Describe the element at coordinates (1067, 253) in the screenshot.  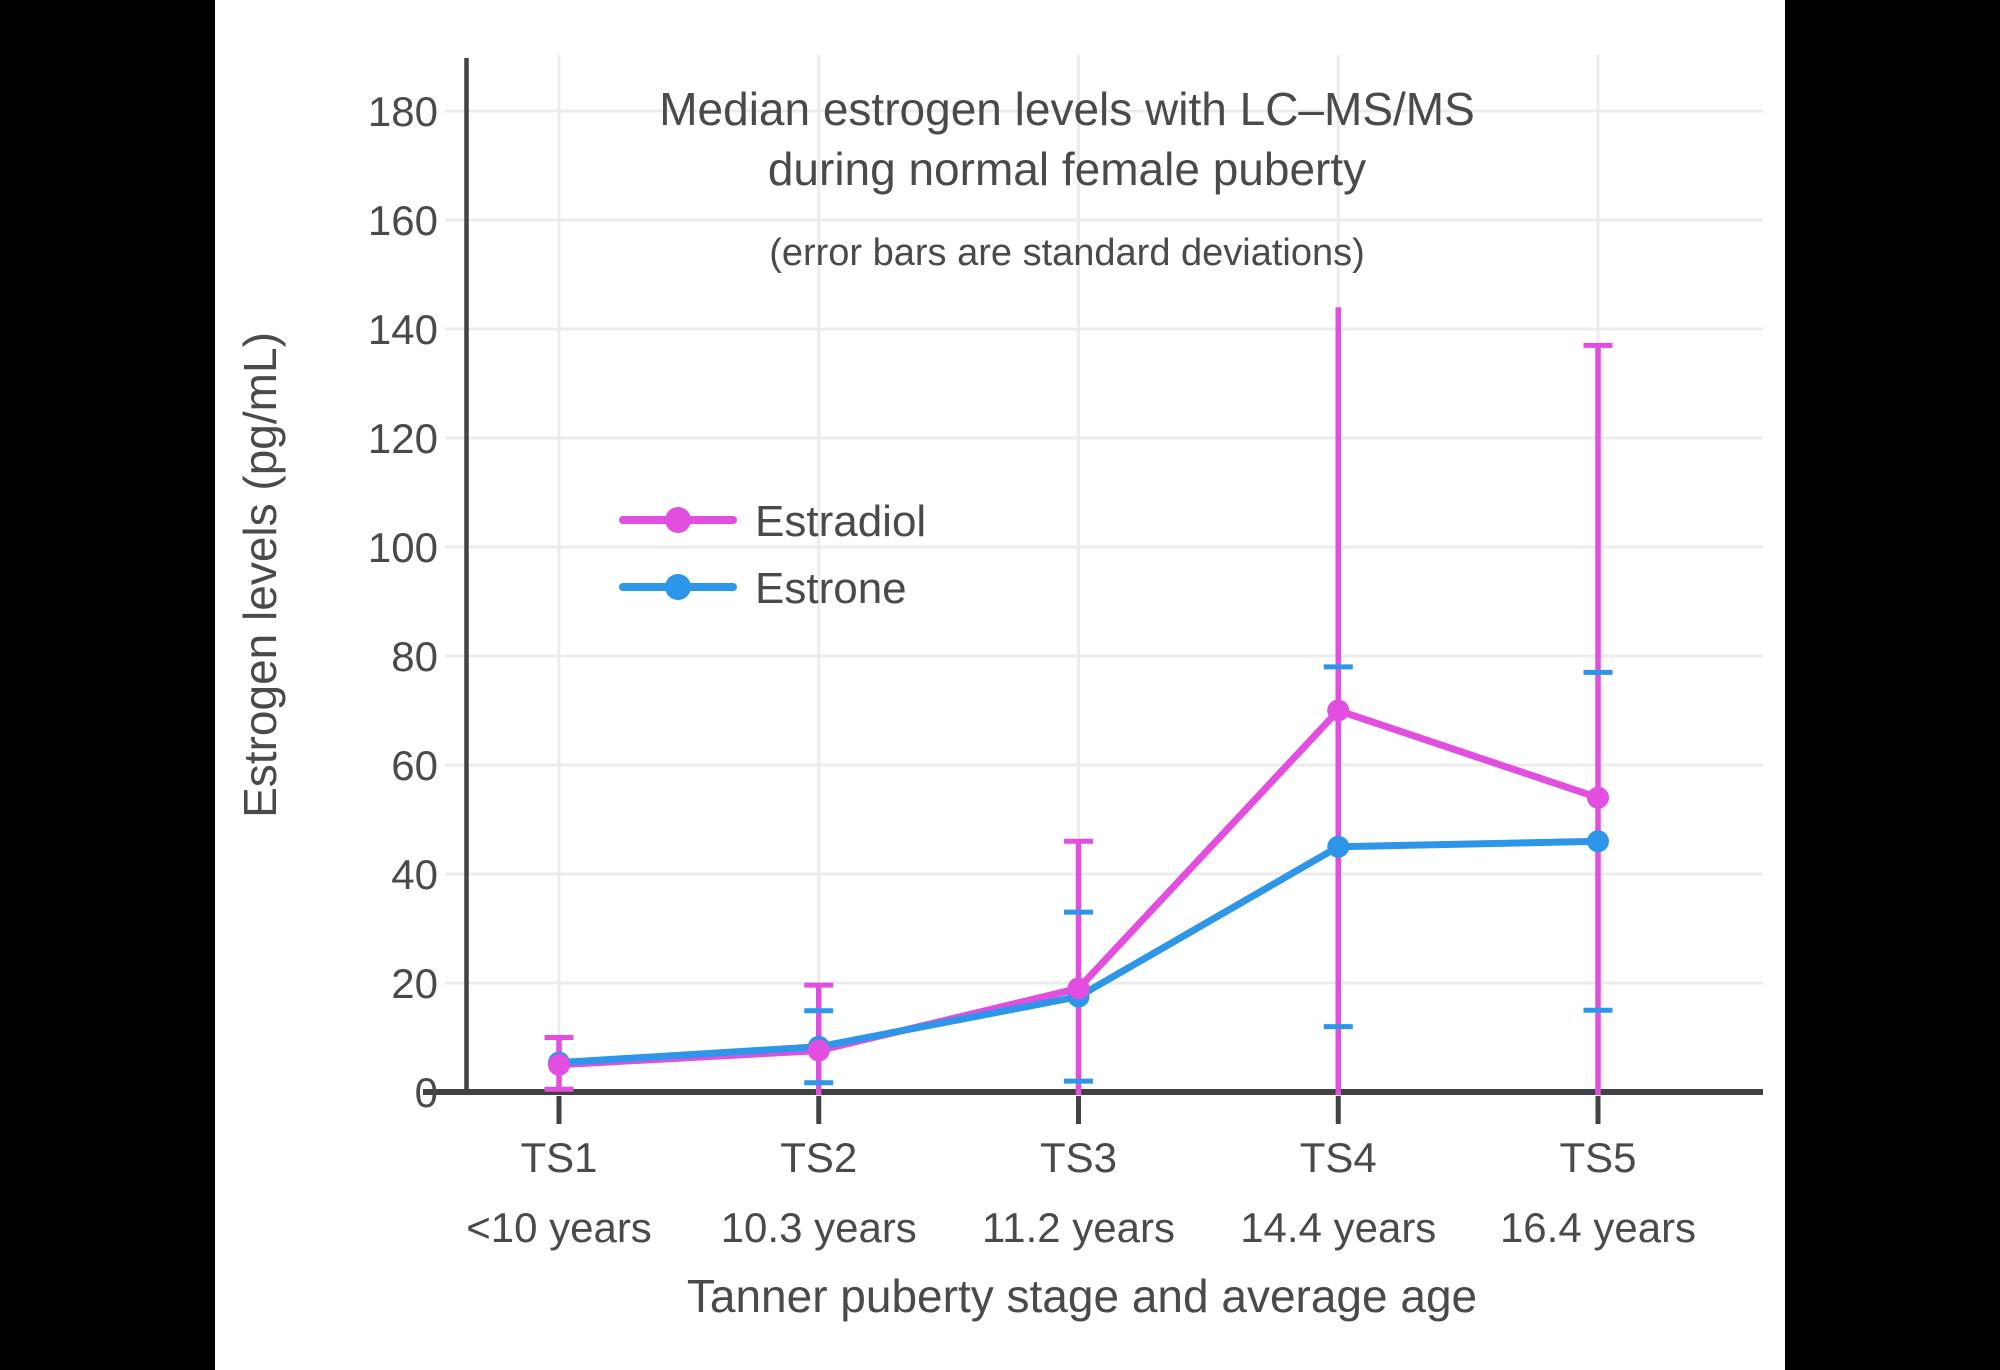
I see `chart-subtitle: (error bars are standard deviations)` at that location.